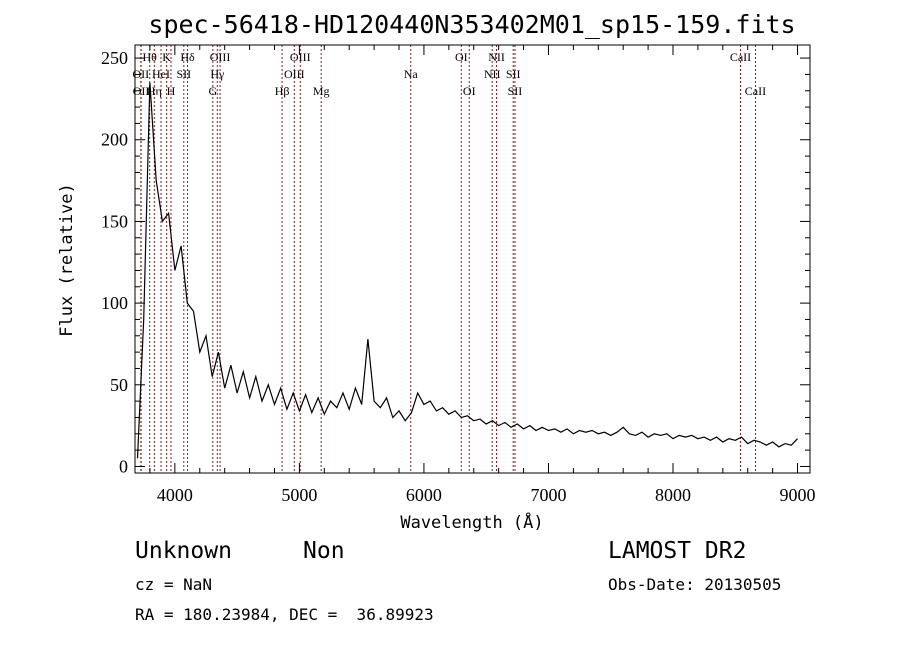  What do you see at coordinates (114, 58) in the screenshot?
I see `y-tick-label: 250` at bounding box center [114, 58].